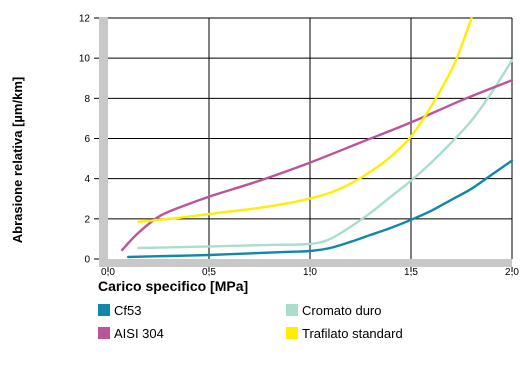  Describe the element at coordinates (305, 263) in the screenshot. I see `x-axis-bar` at that location.